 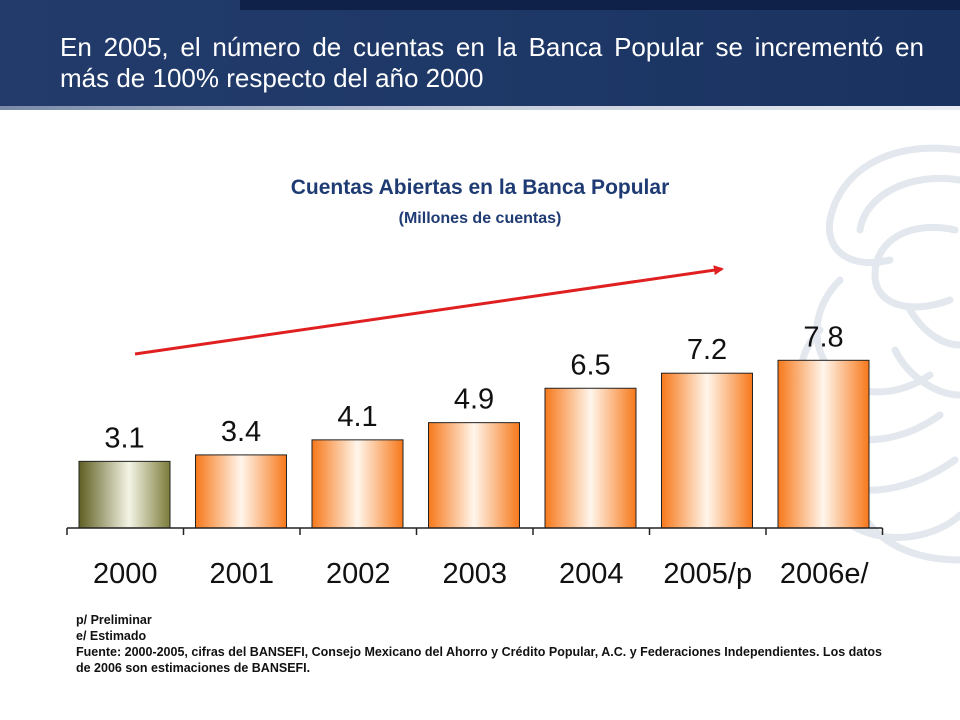 What do you see at coordinates (125, 574) in the screenshot?
I see `category-label: 2000` at bounding box center [125, 574].